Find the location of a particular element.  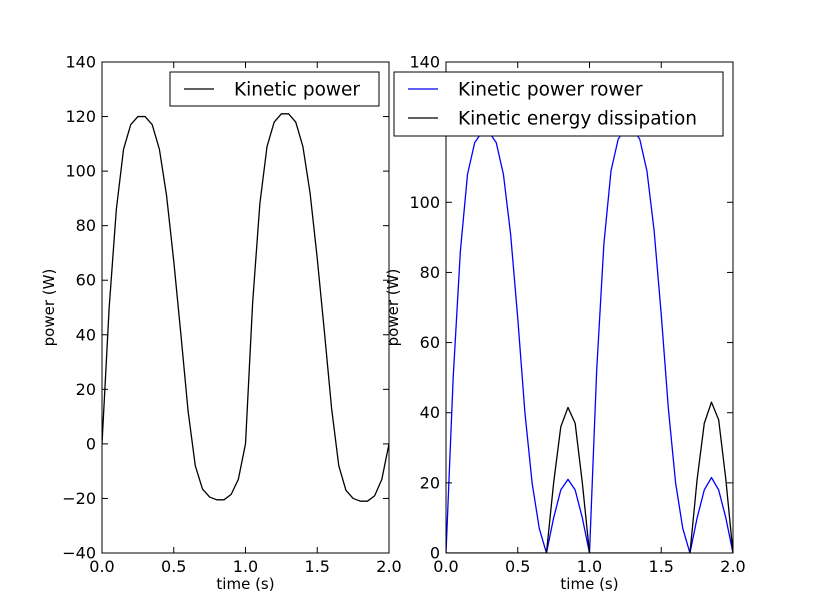

legend-box is located at coordinates (558, 104).